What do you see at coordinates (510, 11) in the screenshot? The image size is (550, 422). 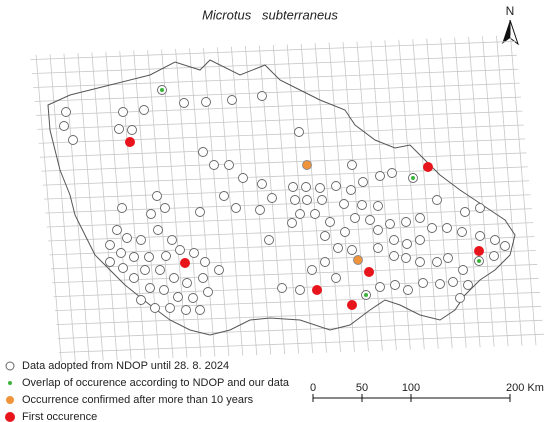 I see `north-label: N` at bounding box center [510, 11].